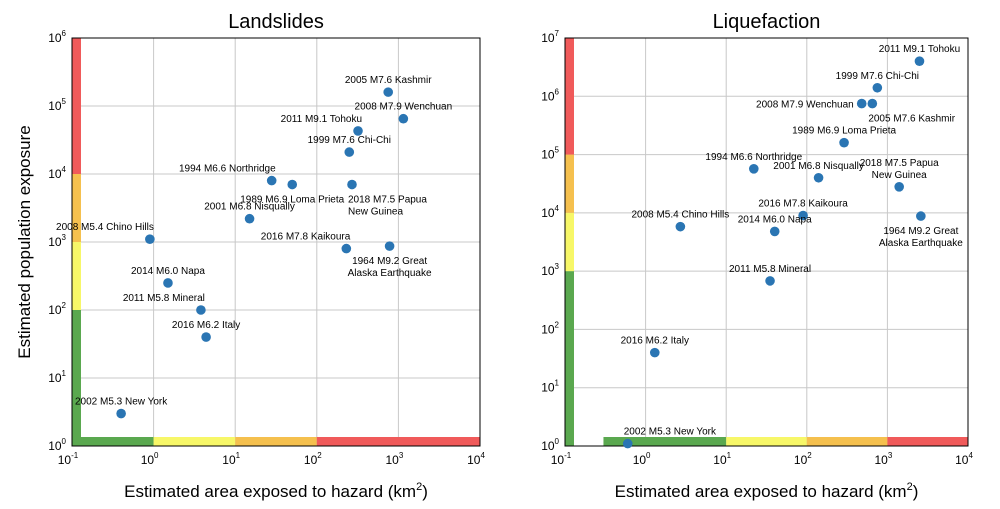  Describe the element at coordinates (803, 204) in the screenshot. I see `data-point-label: 2016 M7.8 Kaikoura` at that location.